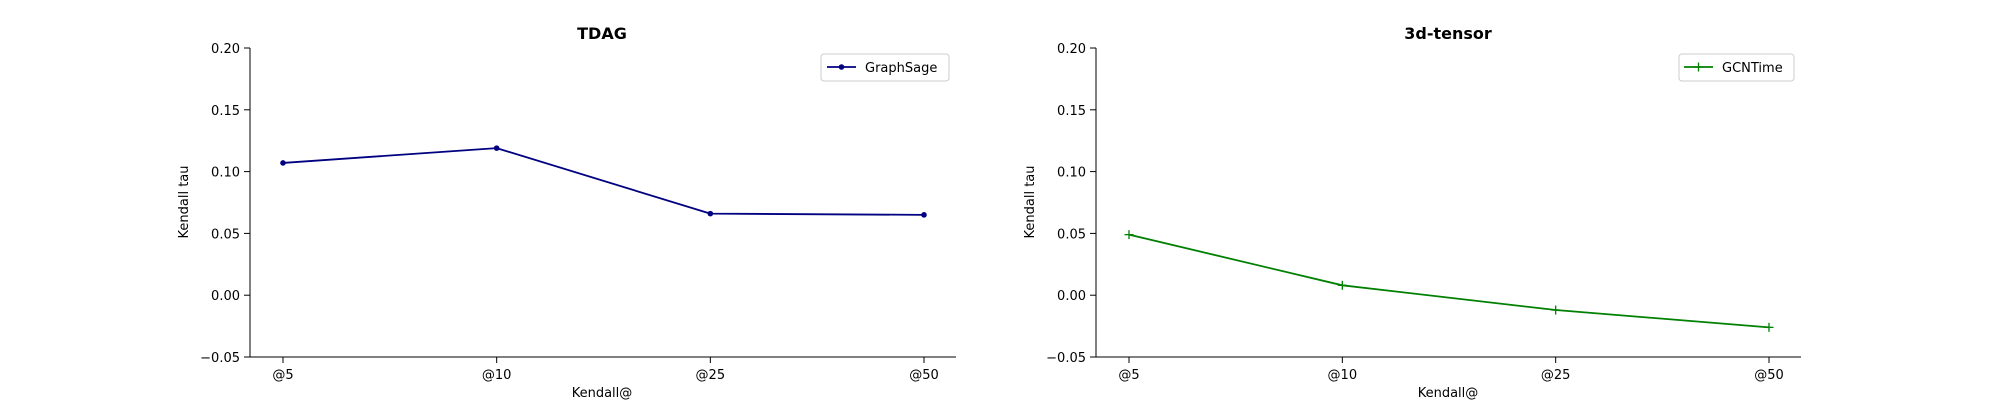 This screenshot has width=2000, height=400. Describe the element at coordinates (1752, 68) in the screenshot. I see `legend-label: GCNTime` at that location.